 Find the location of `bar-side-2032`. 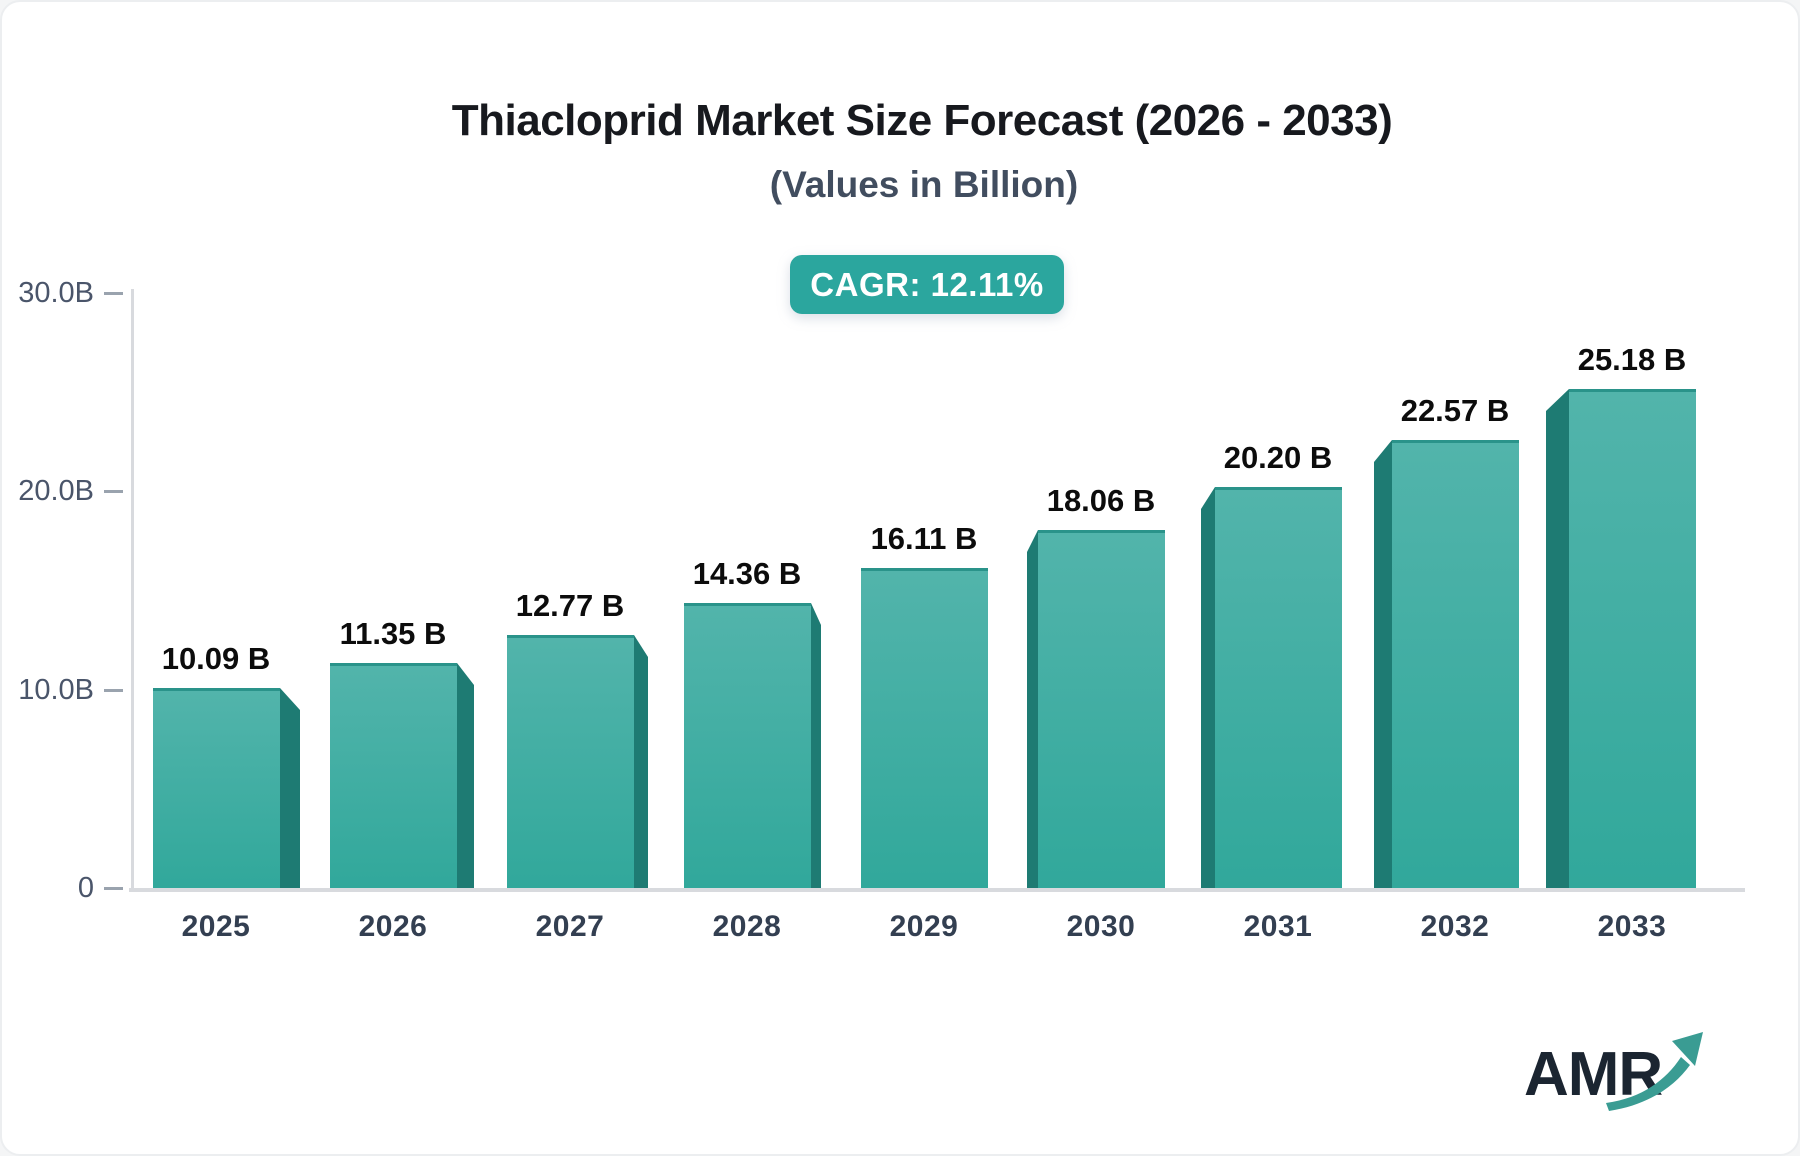

bar-side-2032 is located at coordinates (1383, 664).